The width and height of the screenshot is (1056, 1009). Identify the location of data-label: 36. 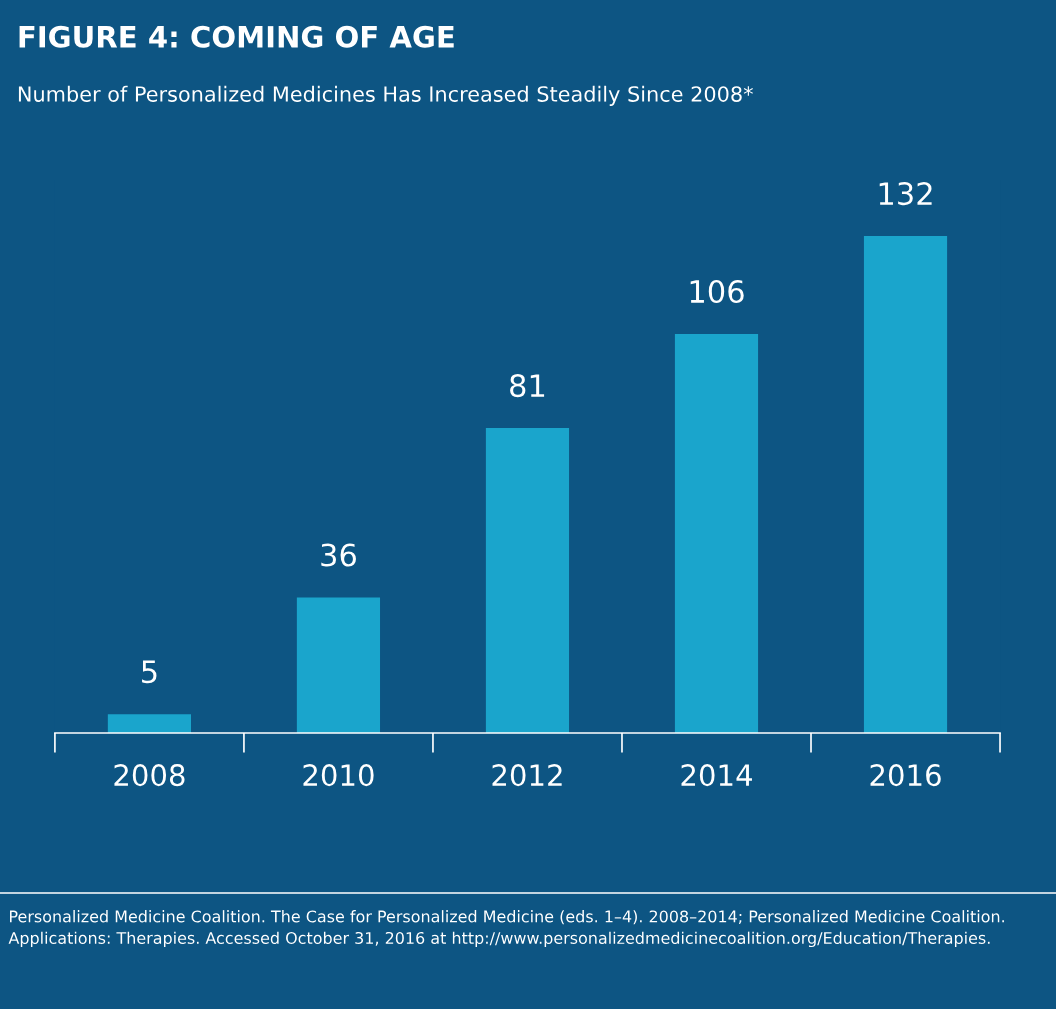
(338, 555).